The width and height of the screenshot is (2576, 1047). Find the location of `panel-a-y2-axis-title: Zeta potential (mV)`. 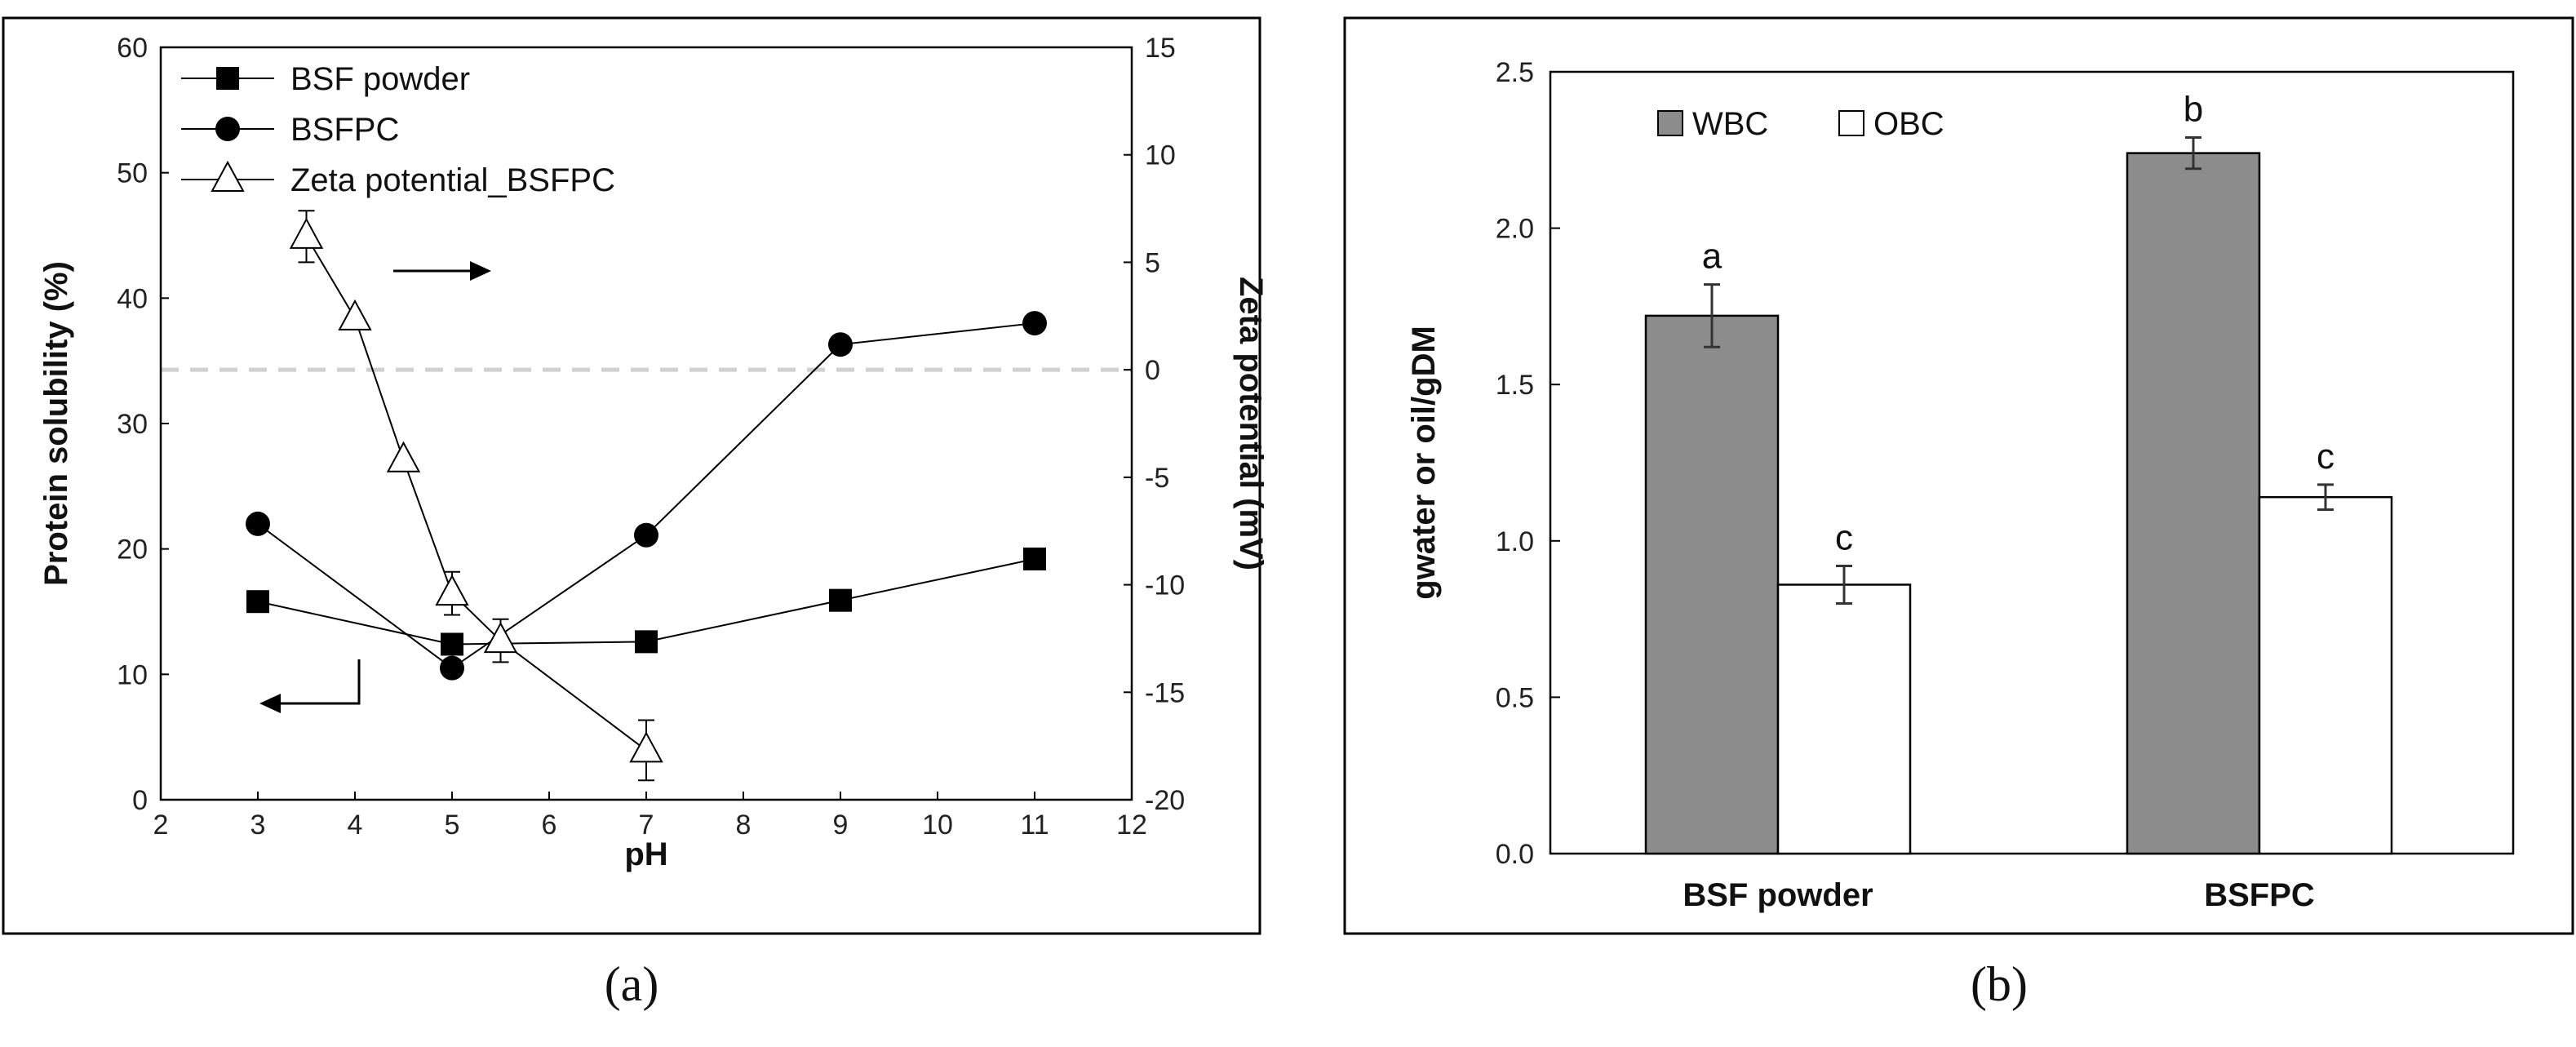

panel-a-y2-axis-title: Zeta potential (mV) is located at coordinates (1251, 423).